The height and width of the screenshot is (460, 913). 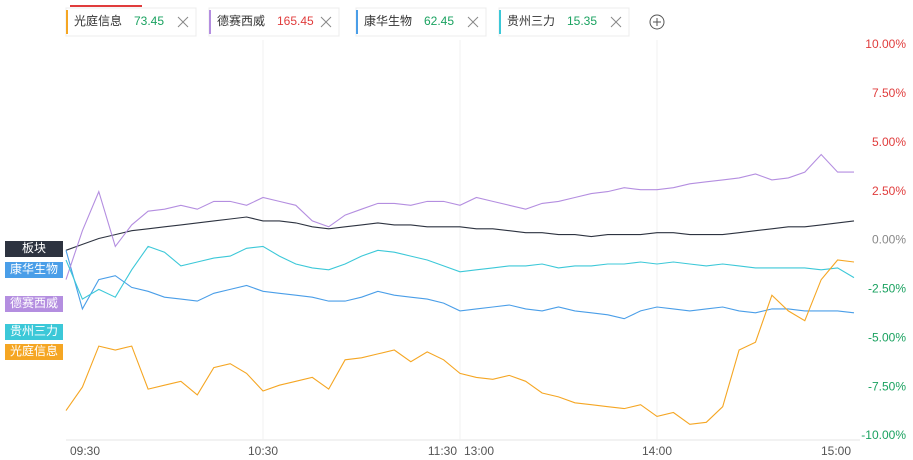 I want to click on series-tag: 康华生物, so click(x=34, y=268).